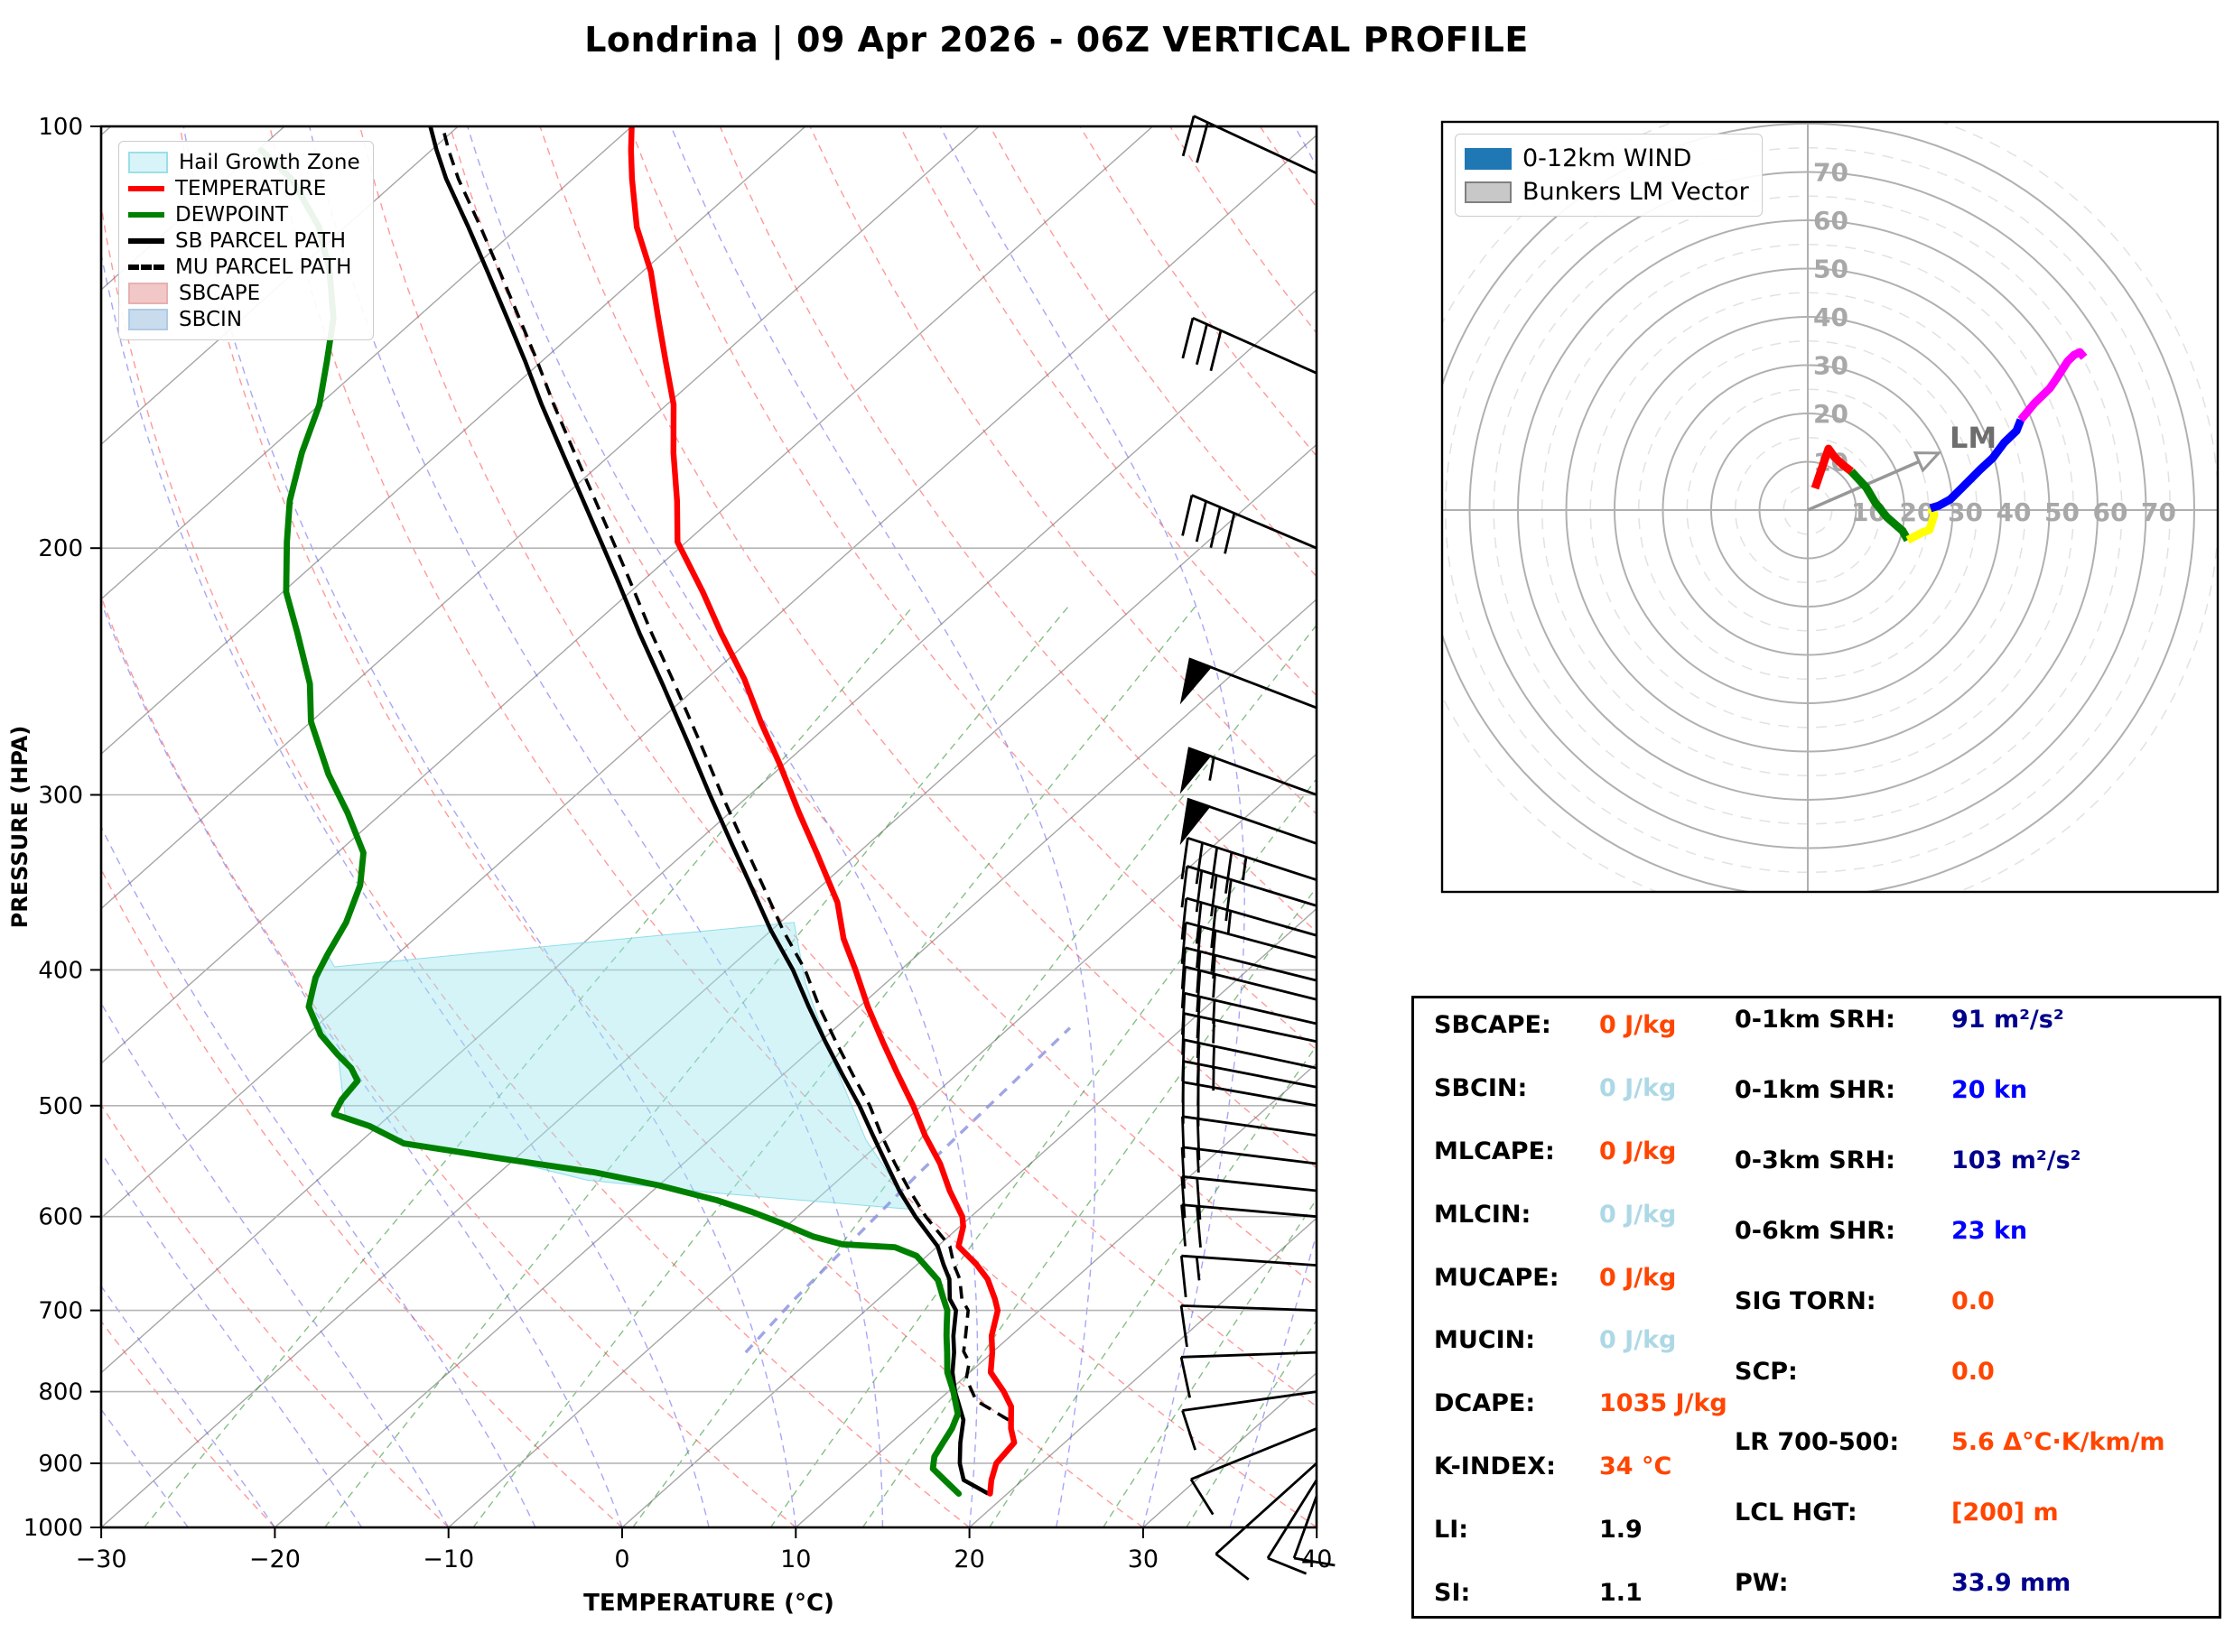  What do you see at coordinates (1974, 1442) in the screenshot?
I see `stat-row-lr-700-500: LR 700-500: 5.6 Δ°C·K/km/m` at bounding box center [1974, 1442].